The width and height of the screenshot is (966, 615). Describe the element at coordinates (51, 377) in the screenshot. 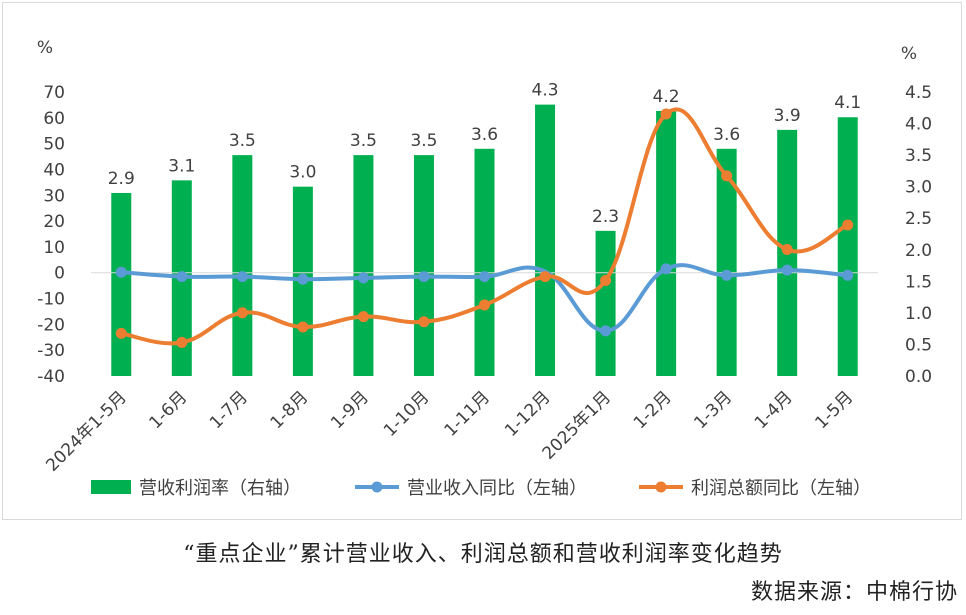

I see `left-axis-tick: -40` at that location.